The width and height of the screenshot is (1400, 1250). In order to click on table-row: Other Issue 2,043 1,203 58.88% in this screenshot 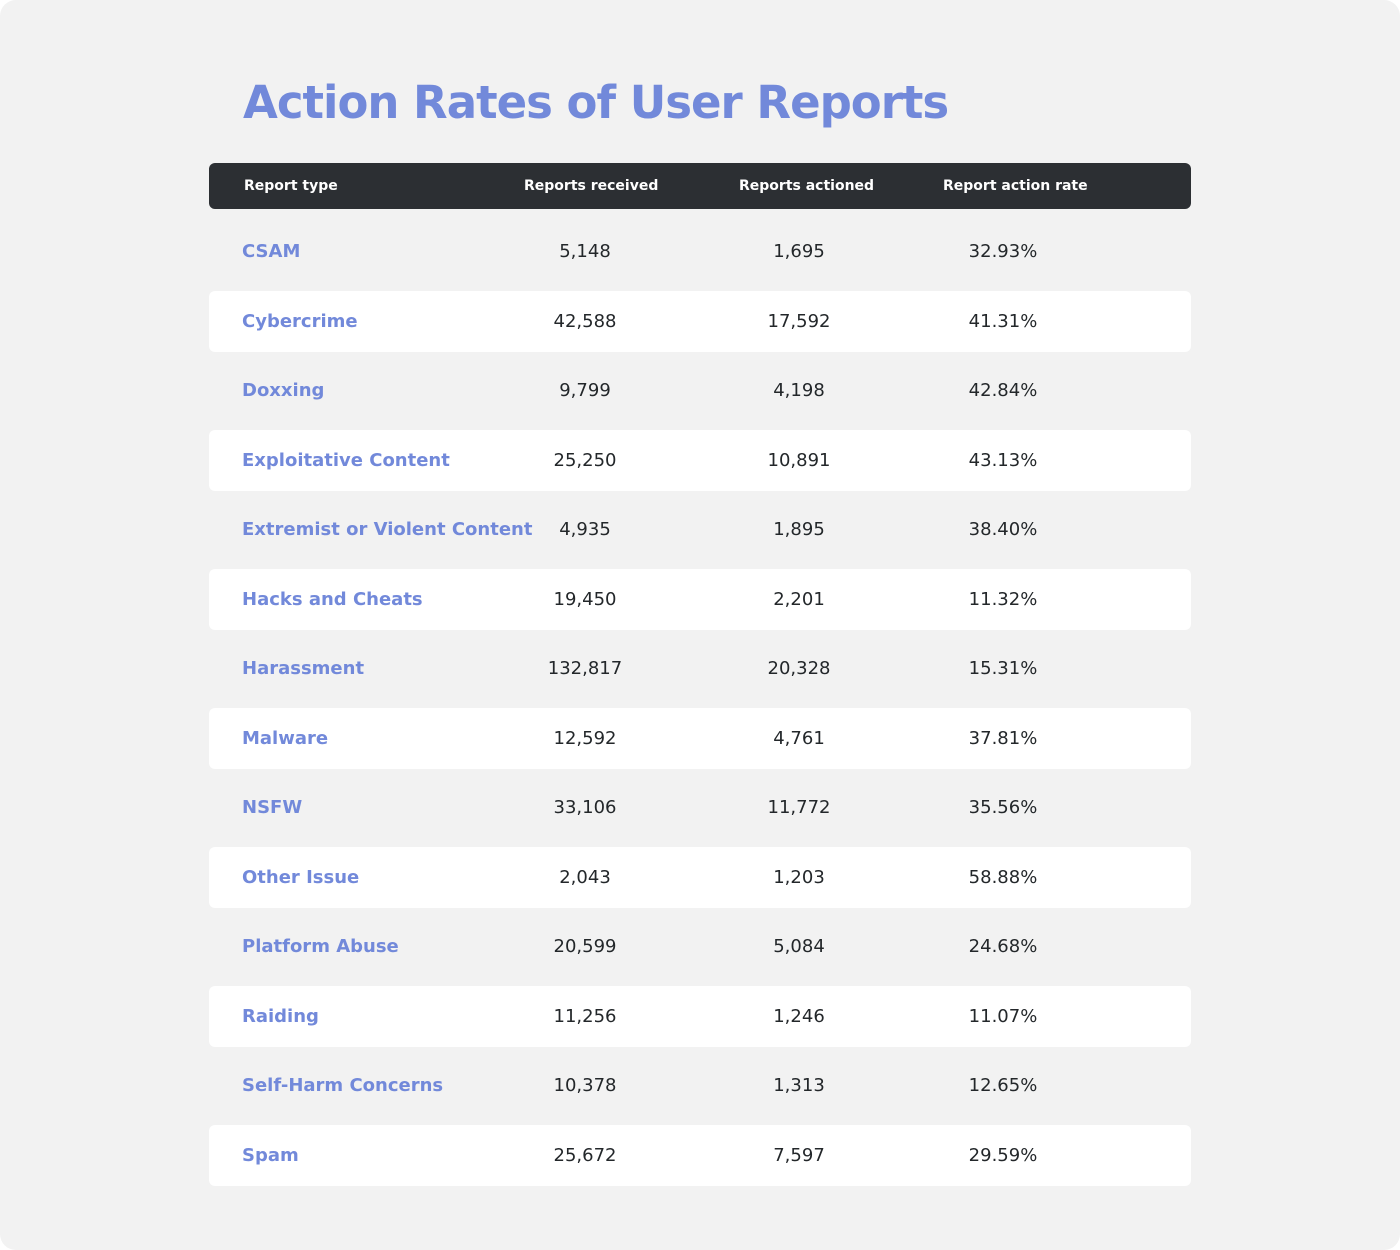, I will do `click(700, 877)`.